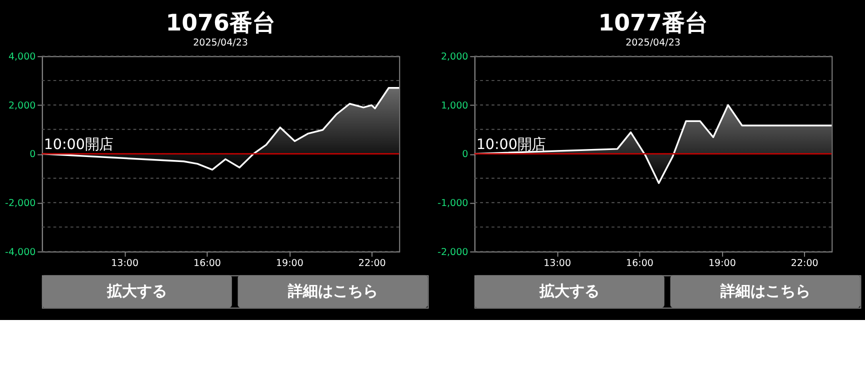 The height and width of the screenshot is (368, 865). I want to click on chart-title: 1076番台, so click(221, 23).